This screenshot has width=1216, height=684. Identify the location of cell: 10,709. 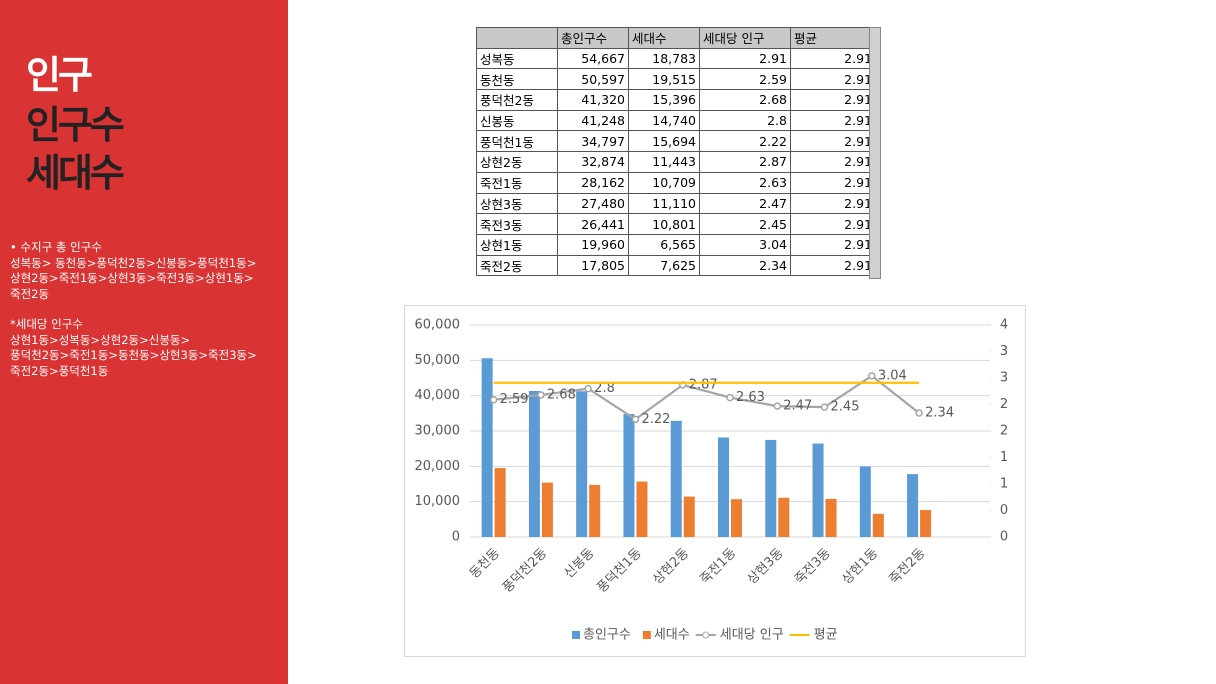
(664, 182).